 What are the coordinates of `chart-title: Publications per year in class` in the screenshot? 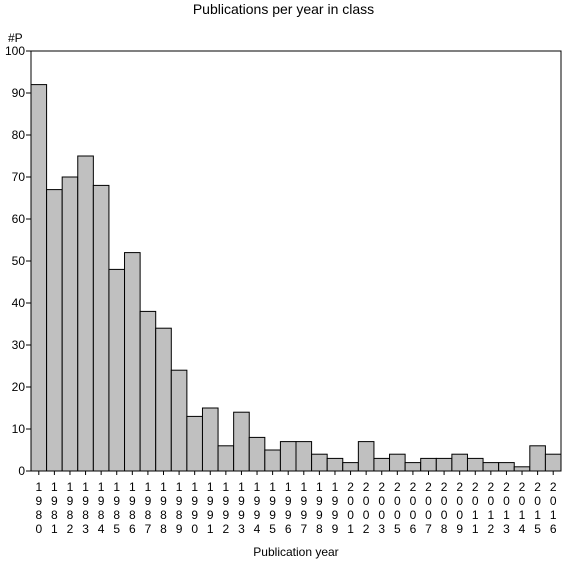 It's located at (283, 9).